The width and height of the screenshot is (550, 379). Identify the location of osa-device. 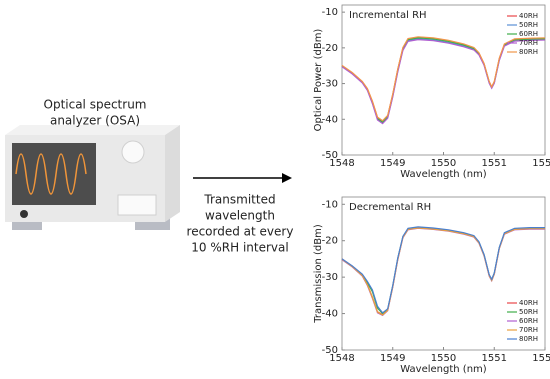
(92, 177).